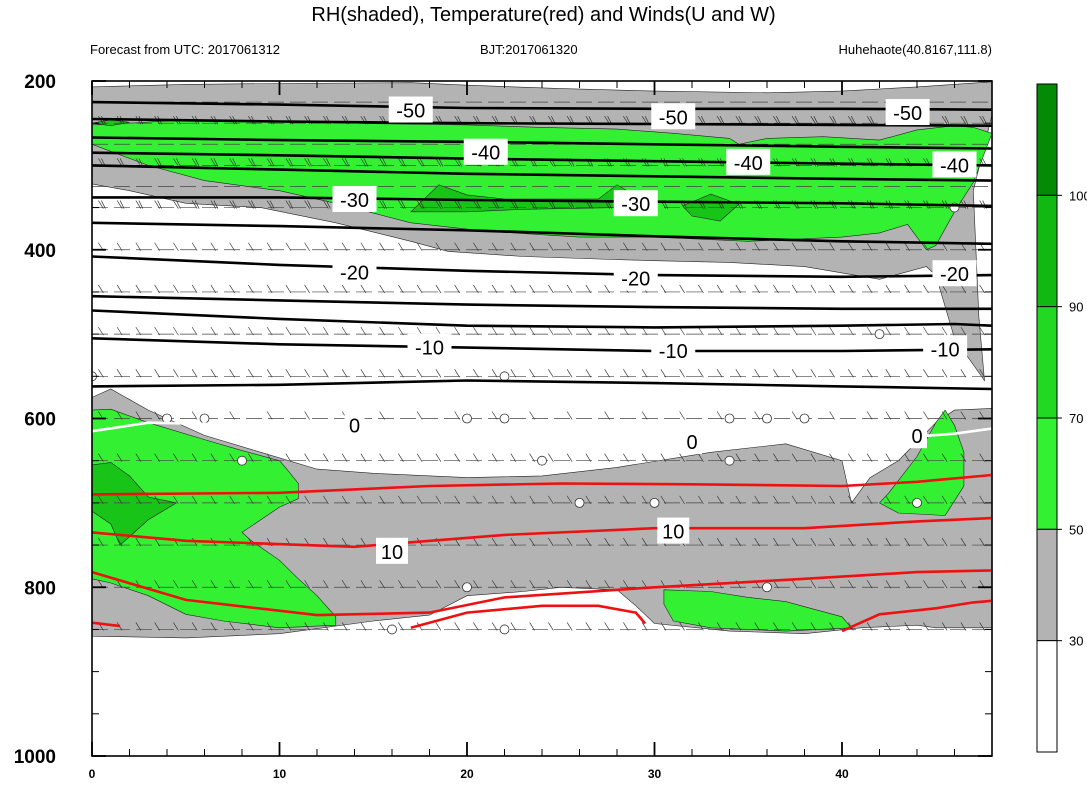  Describe the element at coordinates (485, 154) in the screenshot. I see `contour-label-text: -40` at that location.